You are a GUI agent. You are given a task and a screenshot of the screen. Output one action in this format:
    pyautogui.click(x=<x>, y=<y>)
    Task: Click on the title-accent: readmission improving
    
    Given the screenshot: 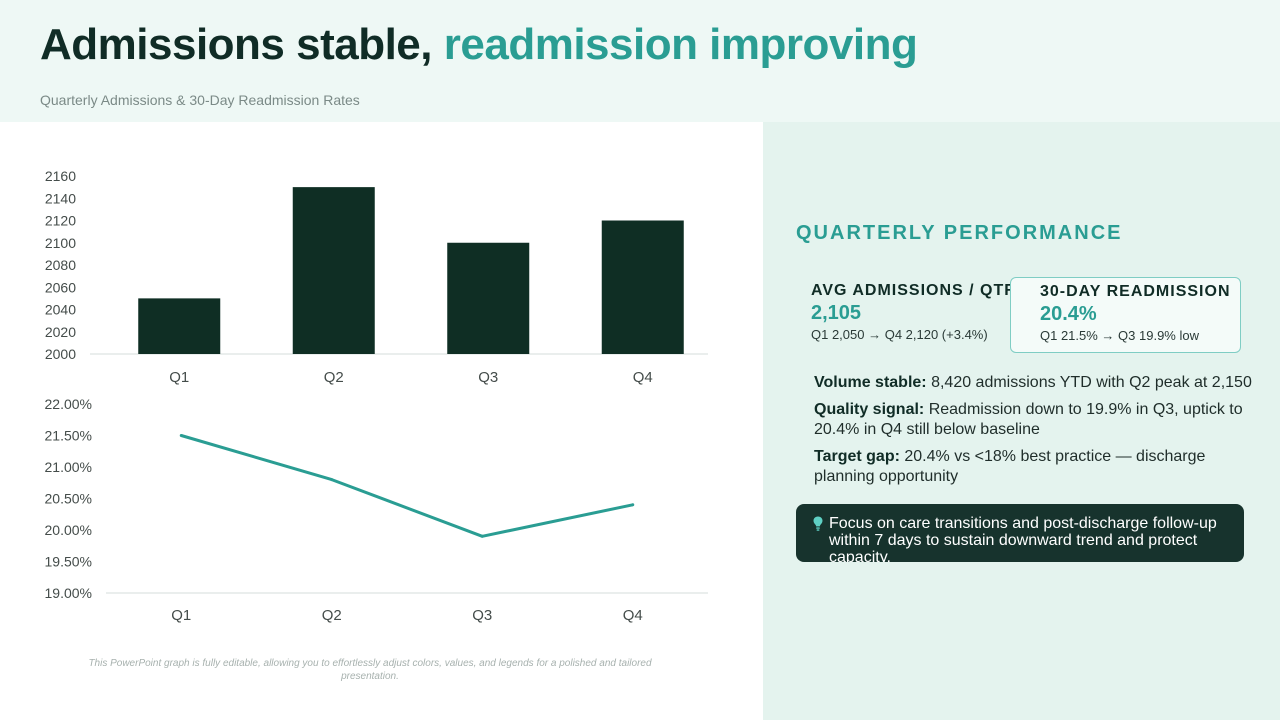 What is the action you would take?
    pyautogui.click(x=680, y=44)
    